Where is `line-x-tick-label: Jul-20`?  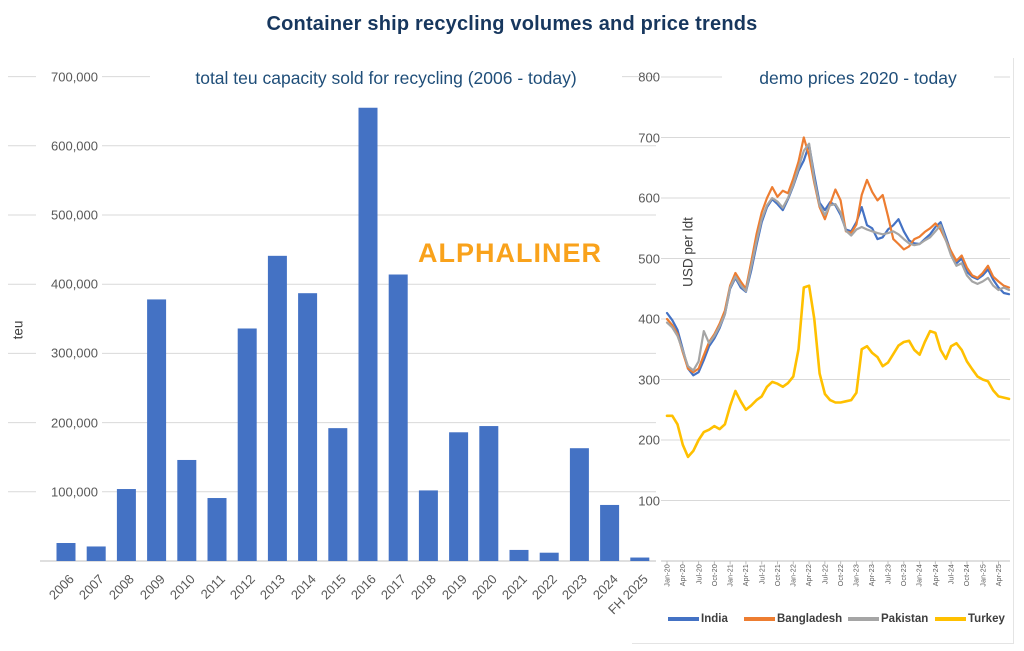
line-x-tick-label: Jul-20 is located at coordinates (700, 574).